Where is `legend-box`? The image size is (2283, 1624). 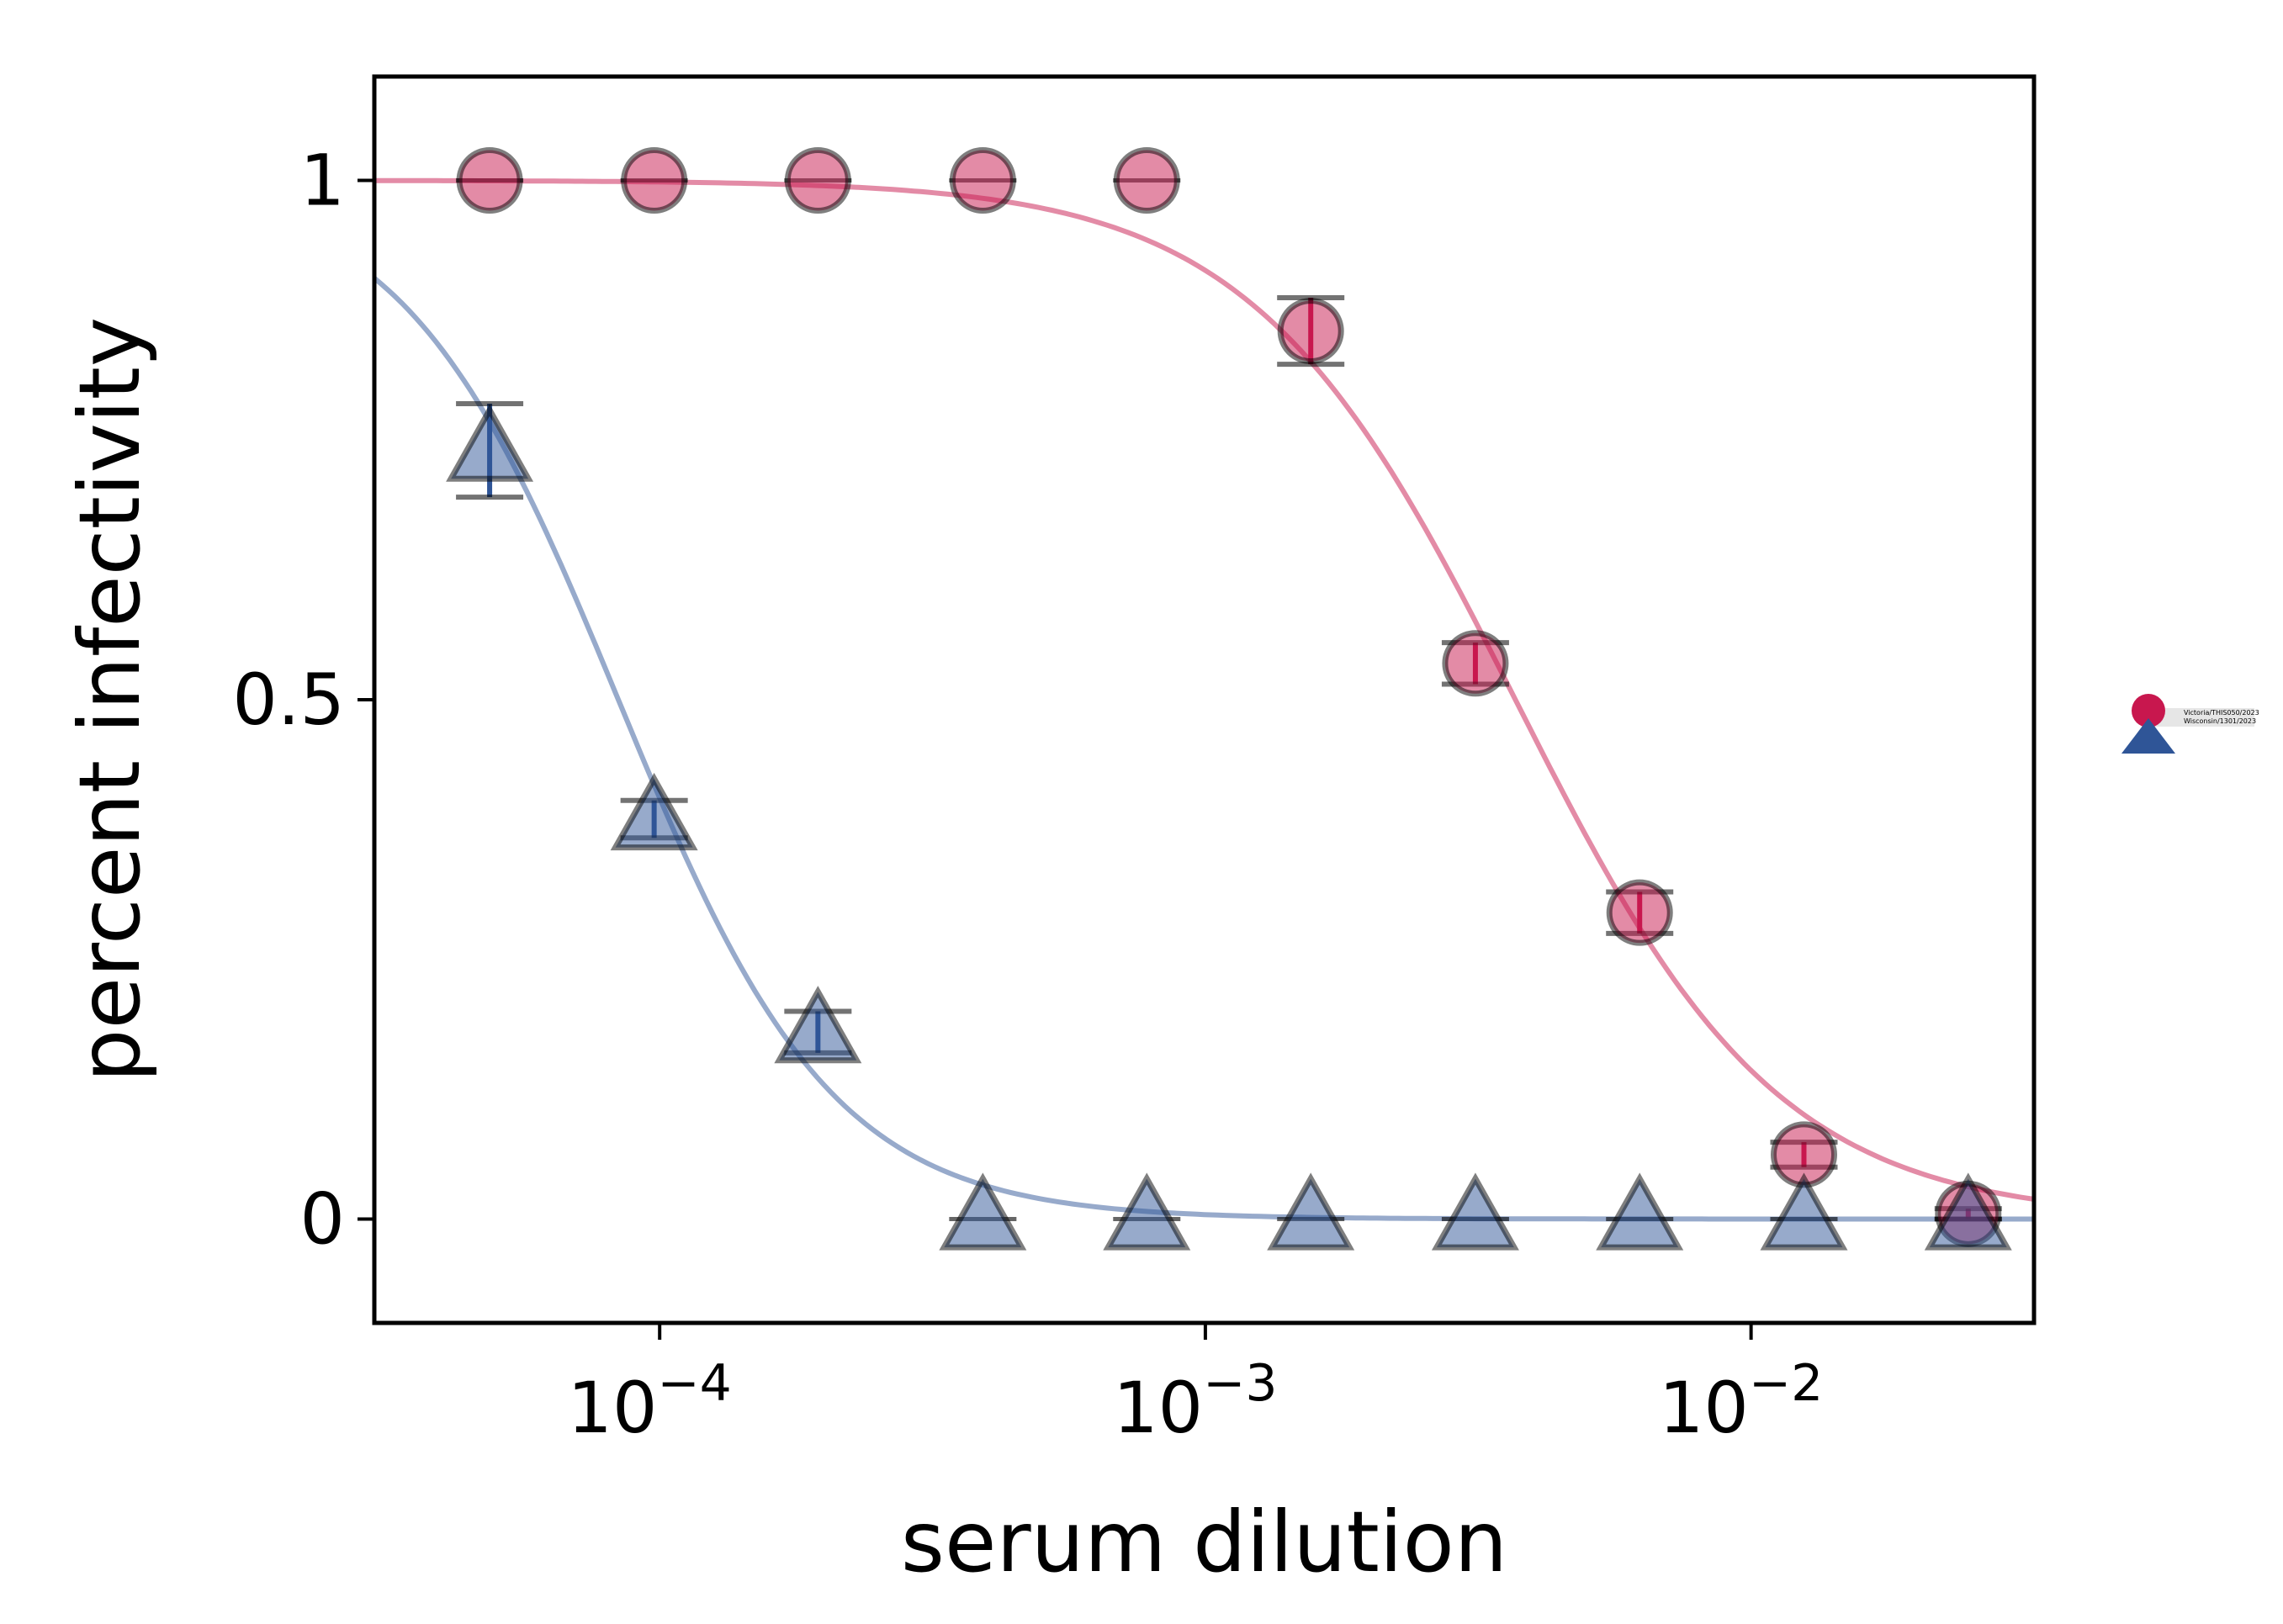
legend-box is located at coordinates (2199, 717).